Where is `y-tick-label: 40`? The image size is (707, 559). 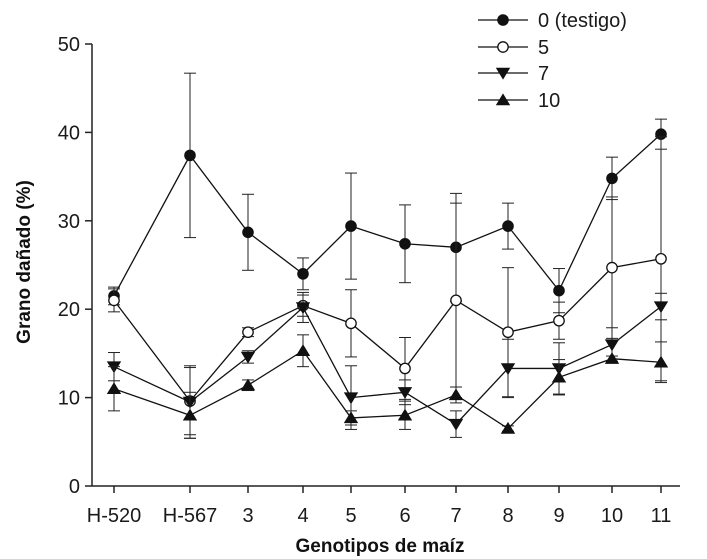 y-tick-label: 40 is located at coordinates (69, 133).